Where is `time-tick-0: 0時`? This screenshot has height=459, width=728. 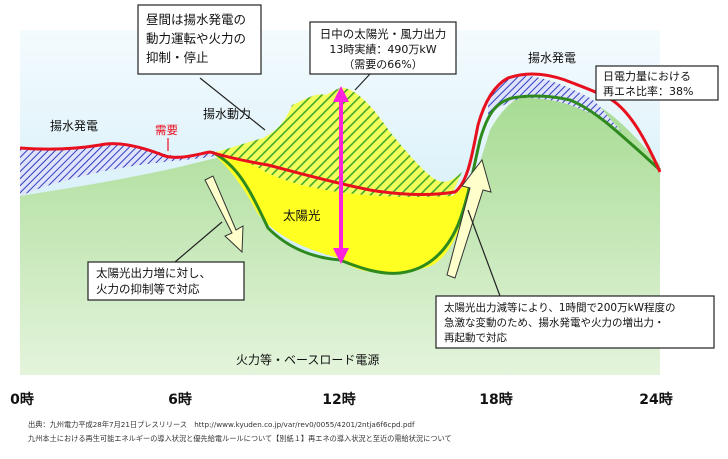
time-tick-0: 0時 is located at coordinates (22, 399).